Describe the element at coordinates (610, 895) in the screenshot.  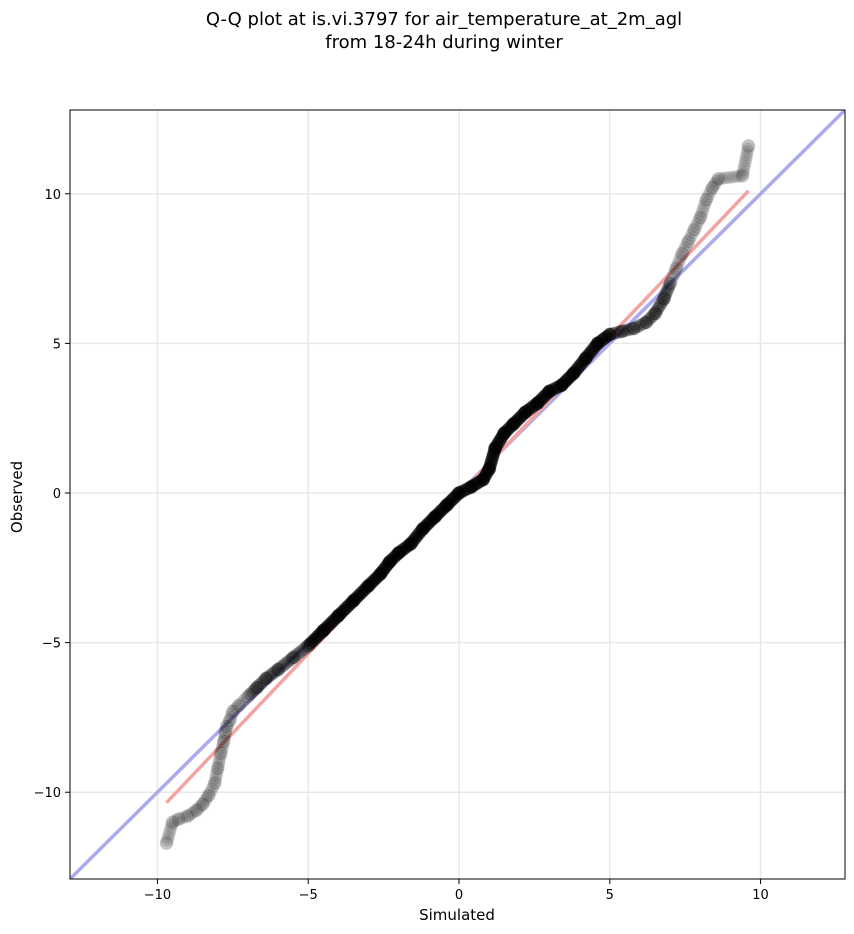
I see `x-tick-label: 5` at that location.